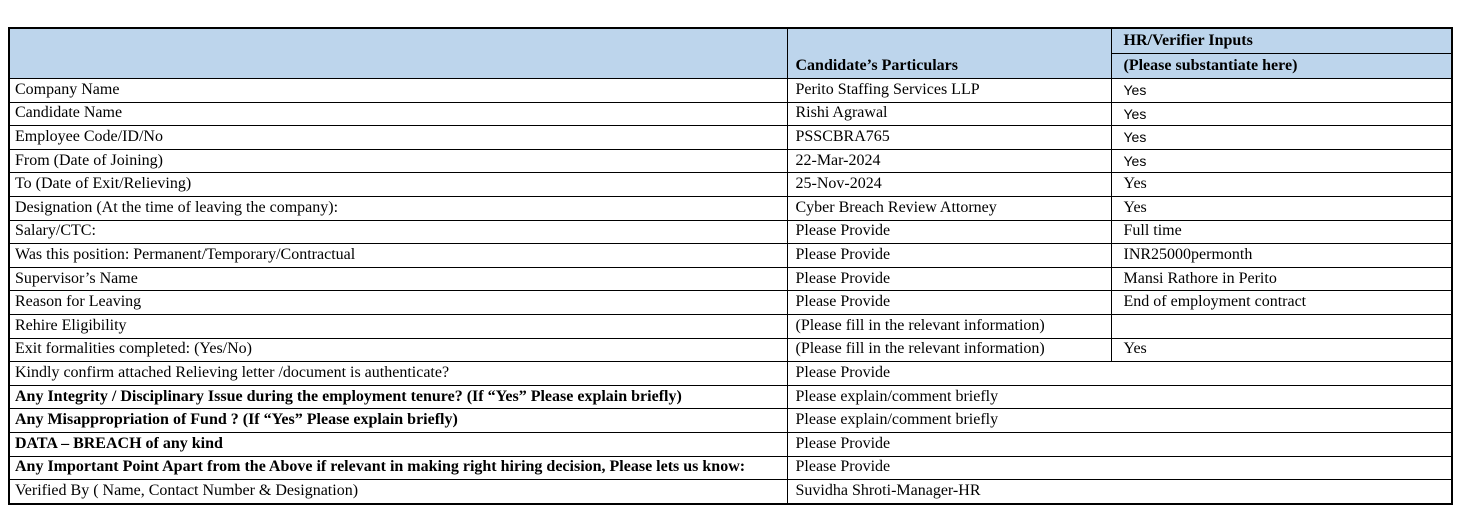  I want to click on row-label: Salary/CTC:, so click(398, 232).